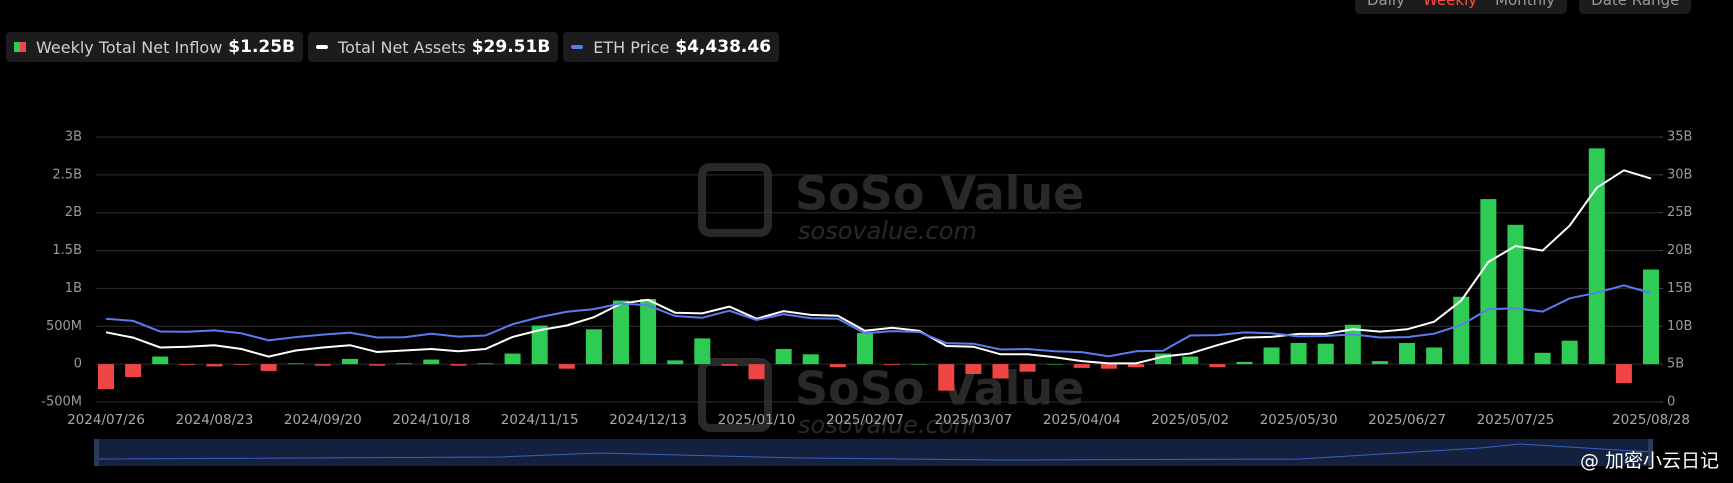 This screenshot has width=1733, height=483. Describe the element at coordinates (1675, 364) in the screenshot. I see `y2-tick-label: 5B` at that location.